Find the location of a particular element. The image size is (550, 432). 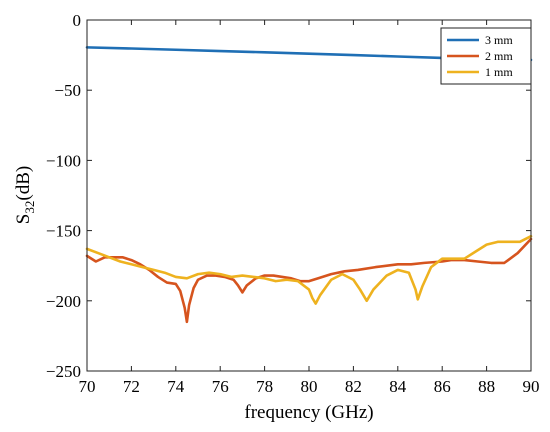

y-tick-label: −200 is located at coordinates (63, 301).